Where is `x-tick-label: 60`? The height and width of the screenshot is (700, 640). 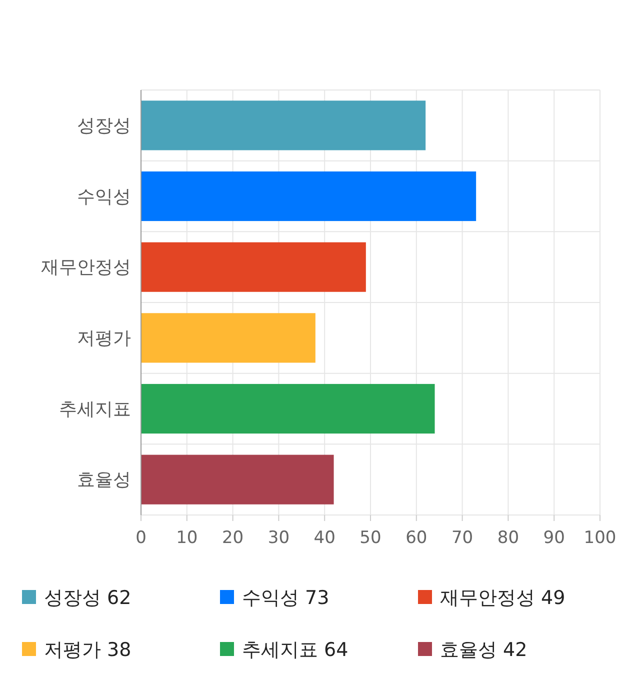
x-tick-label: 60 is located at coordinates (417, 538).